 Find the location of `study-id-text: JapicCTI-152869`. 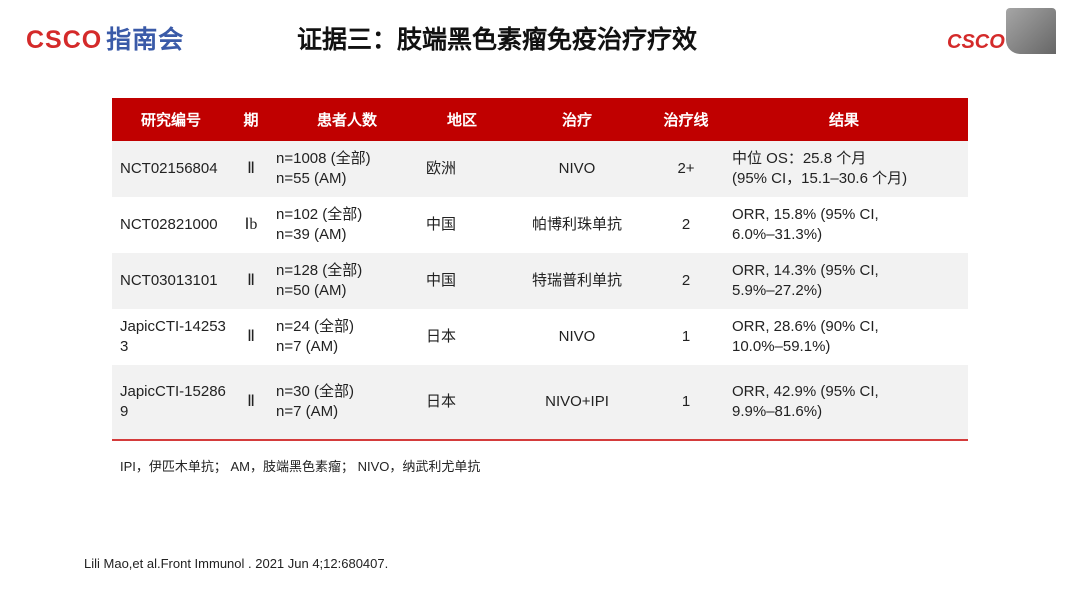

study-id-text: JapicCTI-152869 is located at coordinates (173, 401).